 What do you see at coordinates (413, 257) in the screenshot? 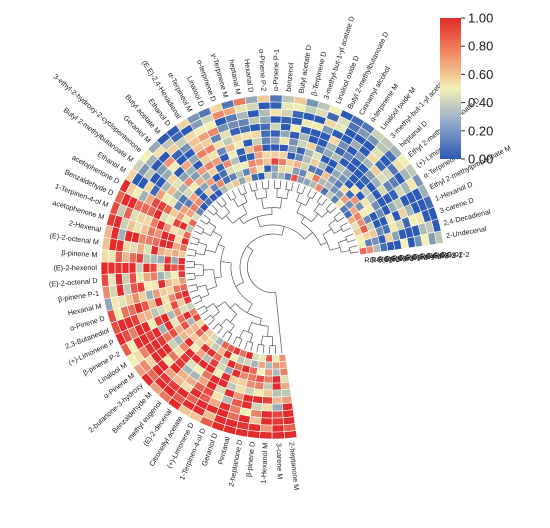
I see `sample-label: RG-01-2` at bounding box center [413, 257].